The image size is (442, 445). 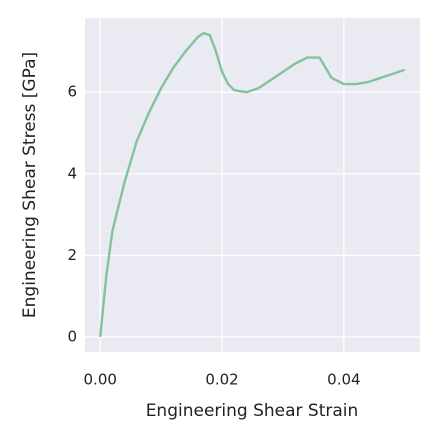 I want to click on x-axis-label: Engineering Shear Strain, so click(x=252, y=411).